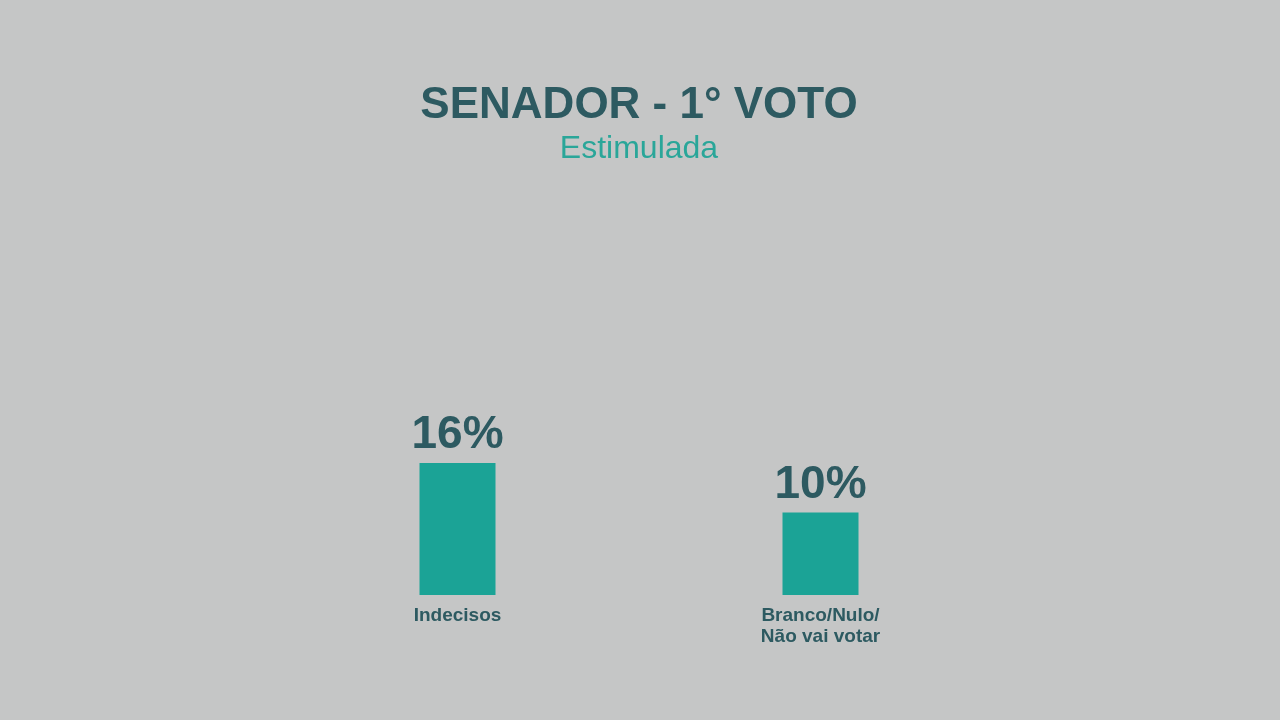  What do you see at coordinates (820, 481) in the screenshot?
I see `data-label: 10%` at bounding box center [820, 481].